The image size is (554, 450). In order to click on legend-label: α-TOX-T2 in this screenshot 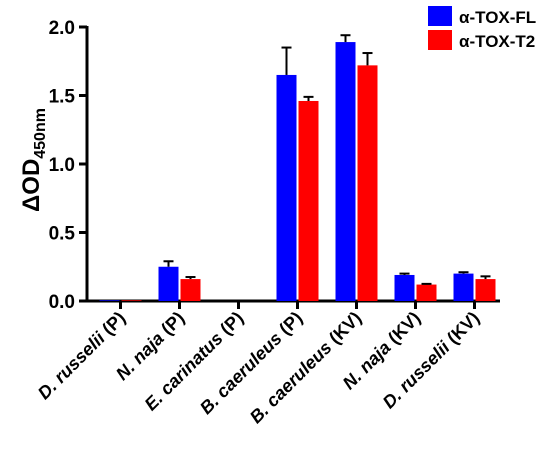, I will do `click(497, 41)`.